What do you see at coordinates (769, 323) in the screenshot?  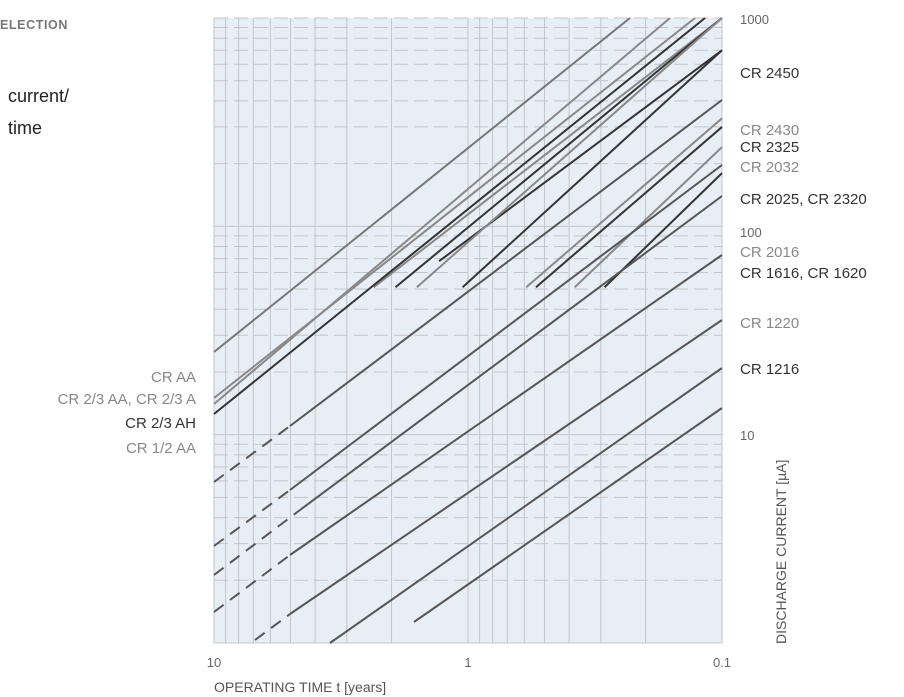 I see `series-label-right: CR 1220` at bounding box center [769, 323].